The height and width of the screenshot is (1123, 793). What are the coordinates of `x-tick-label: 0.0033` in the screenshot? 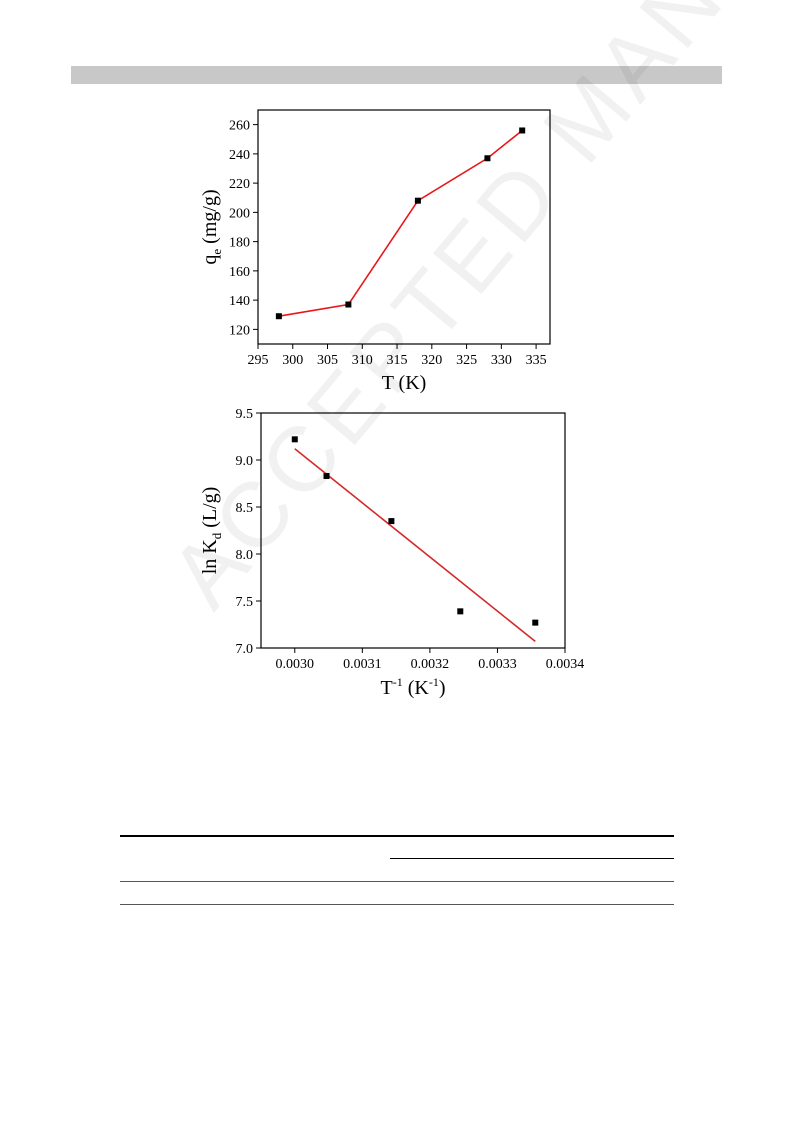 It's located at (497, 664).